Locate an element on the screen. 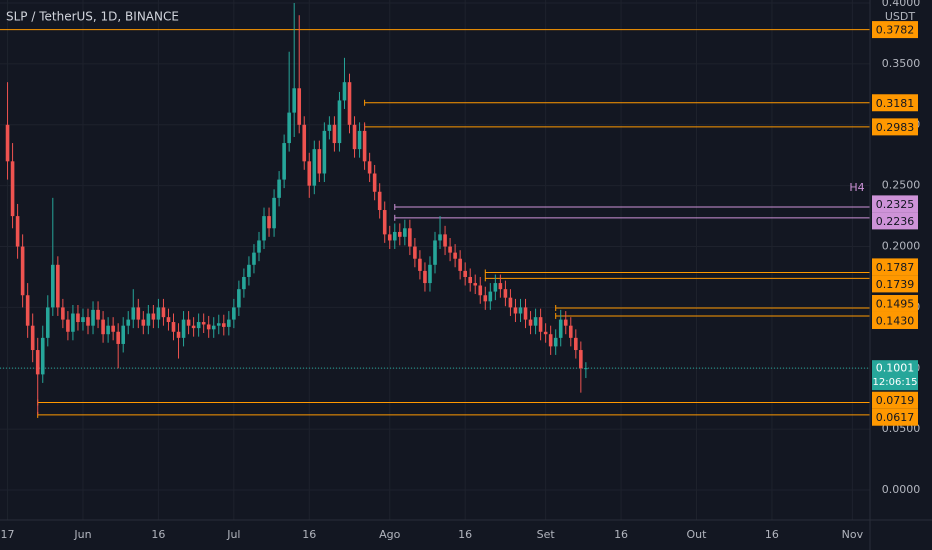 The width and height of the screenshot is (932, 550). level-label: 0.0617 is located at coordinates (895, 417).